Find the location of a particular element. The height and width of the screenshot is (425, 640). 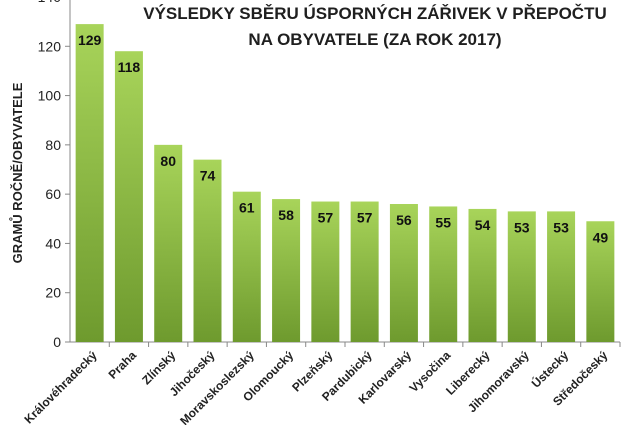

y-tick-label: 120 is located at coordinates (50, 46).